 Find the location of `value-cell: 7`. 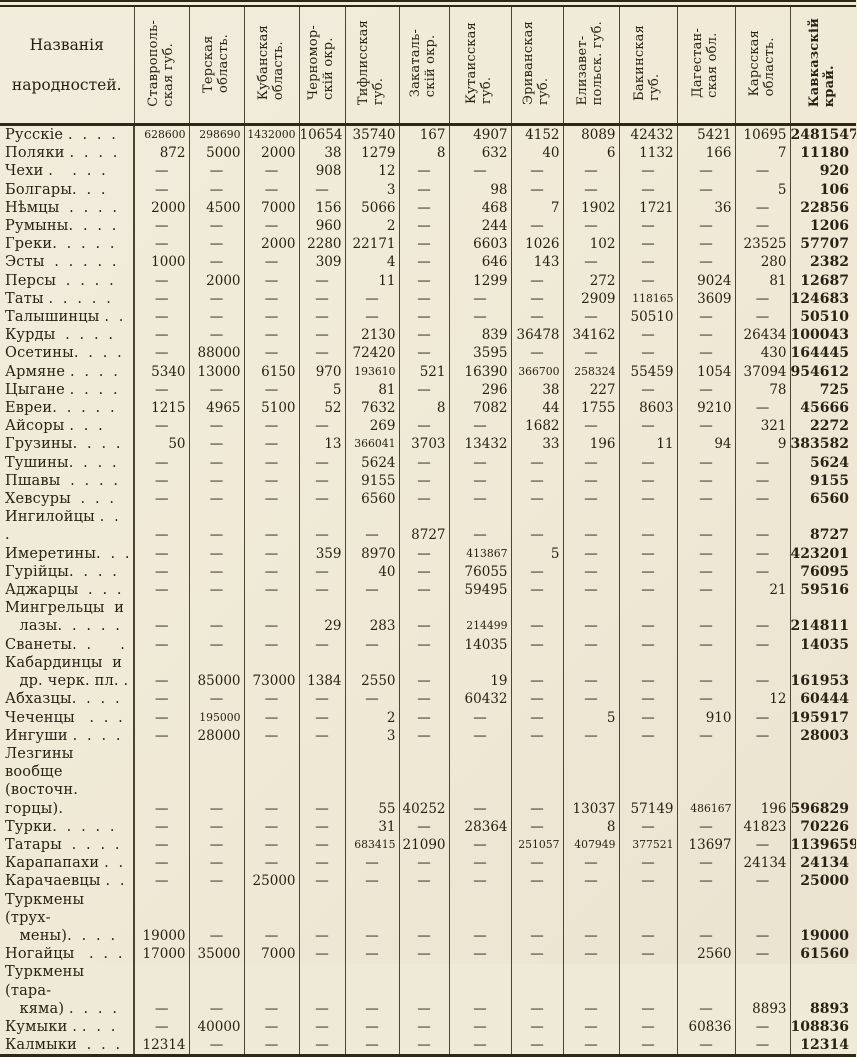

value-cell: 7 is located at coordinates (762, 153).